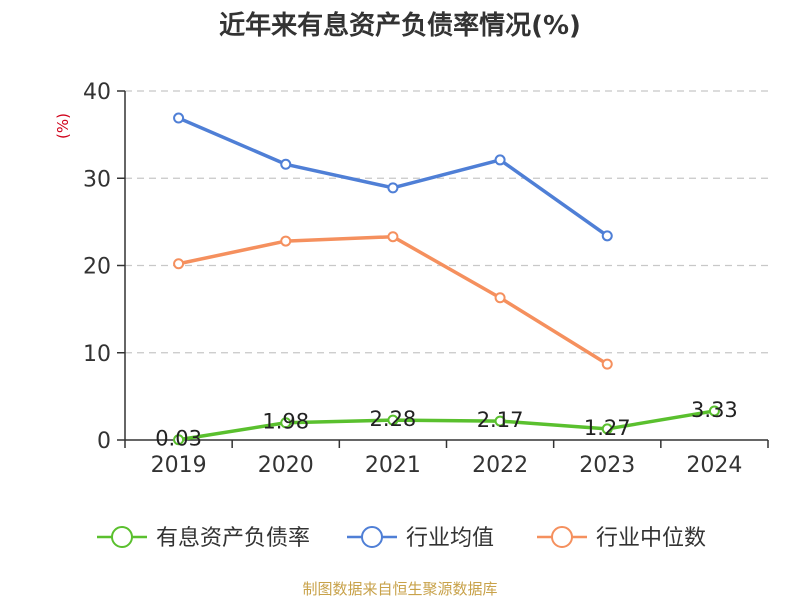 This screenshot has height=600, width=800. What do you see at coordinates (97, 354) in the screenshot?
I see `y-tick-label-10: 10` at bounding box center [97, 354].